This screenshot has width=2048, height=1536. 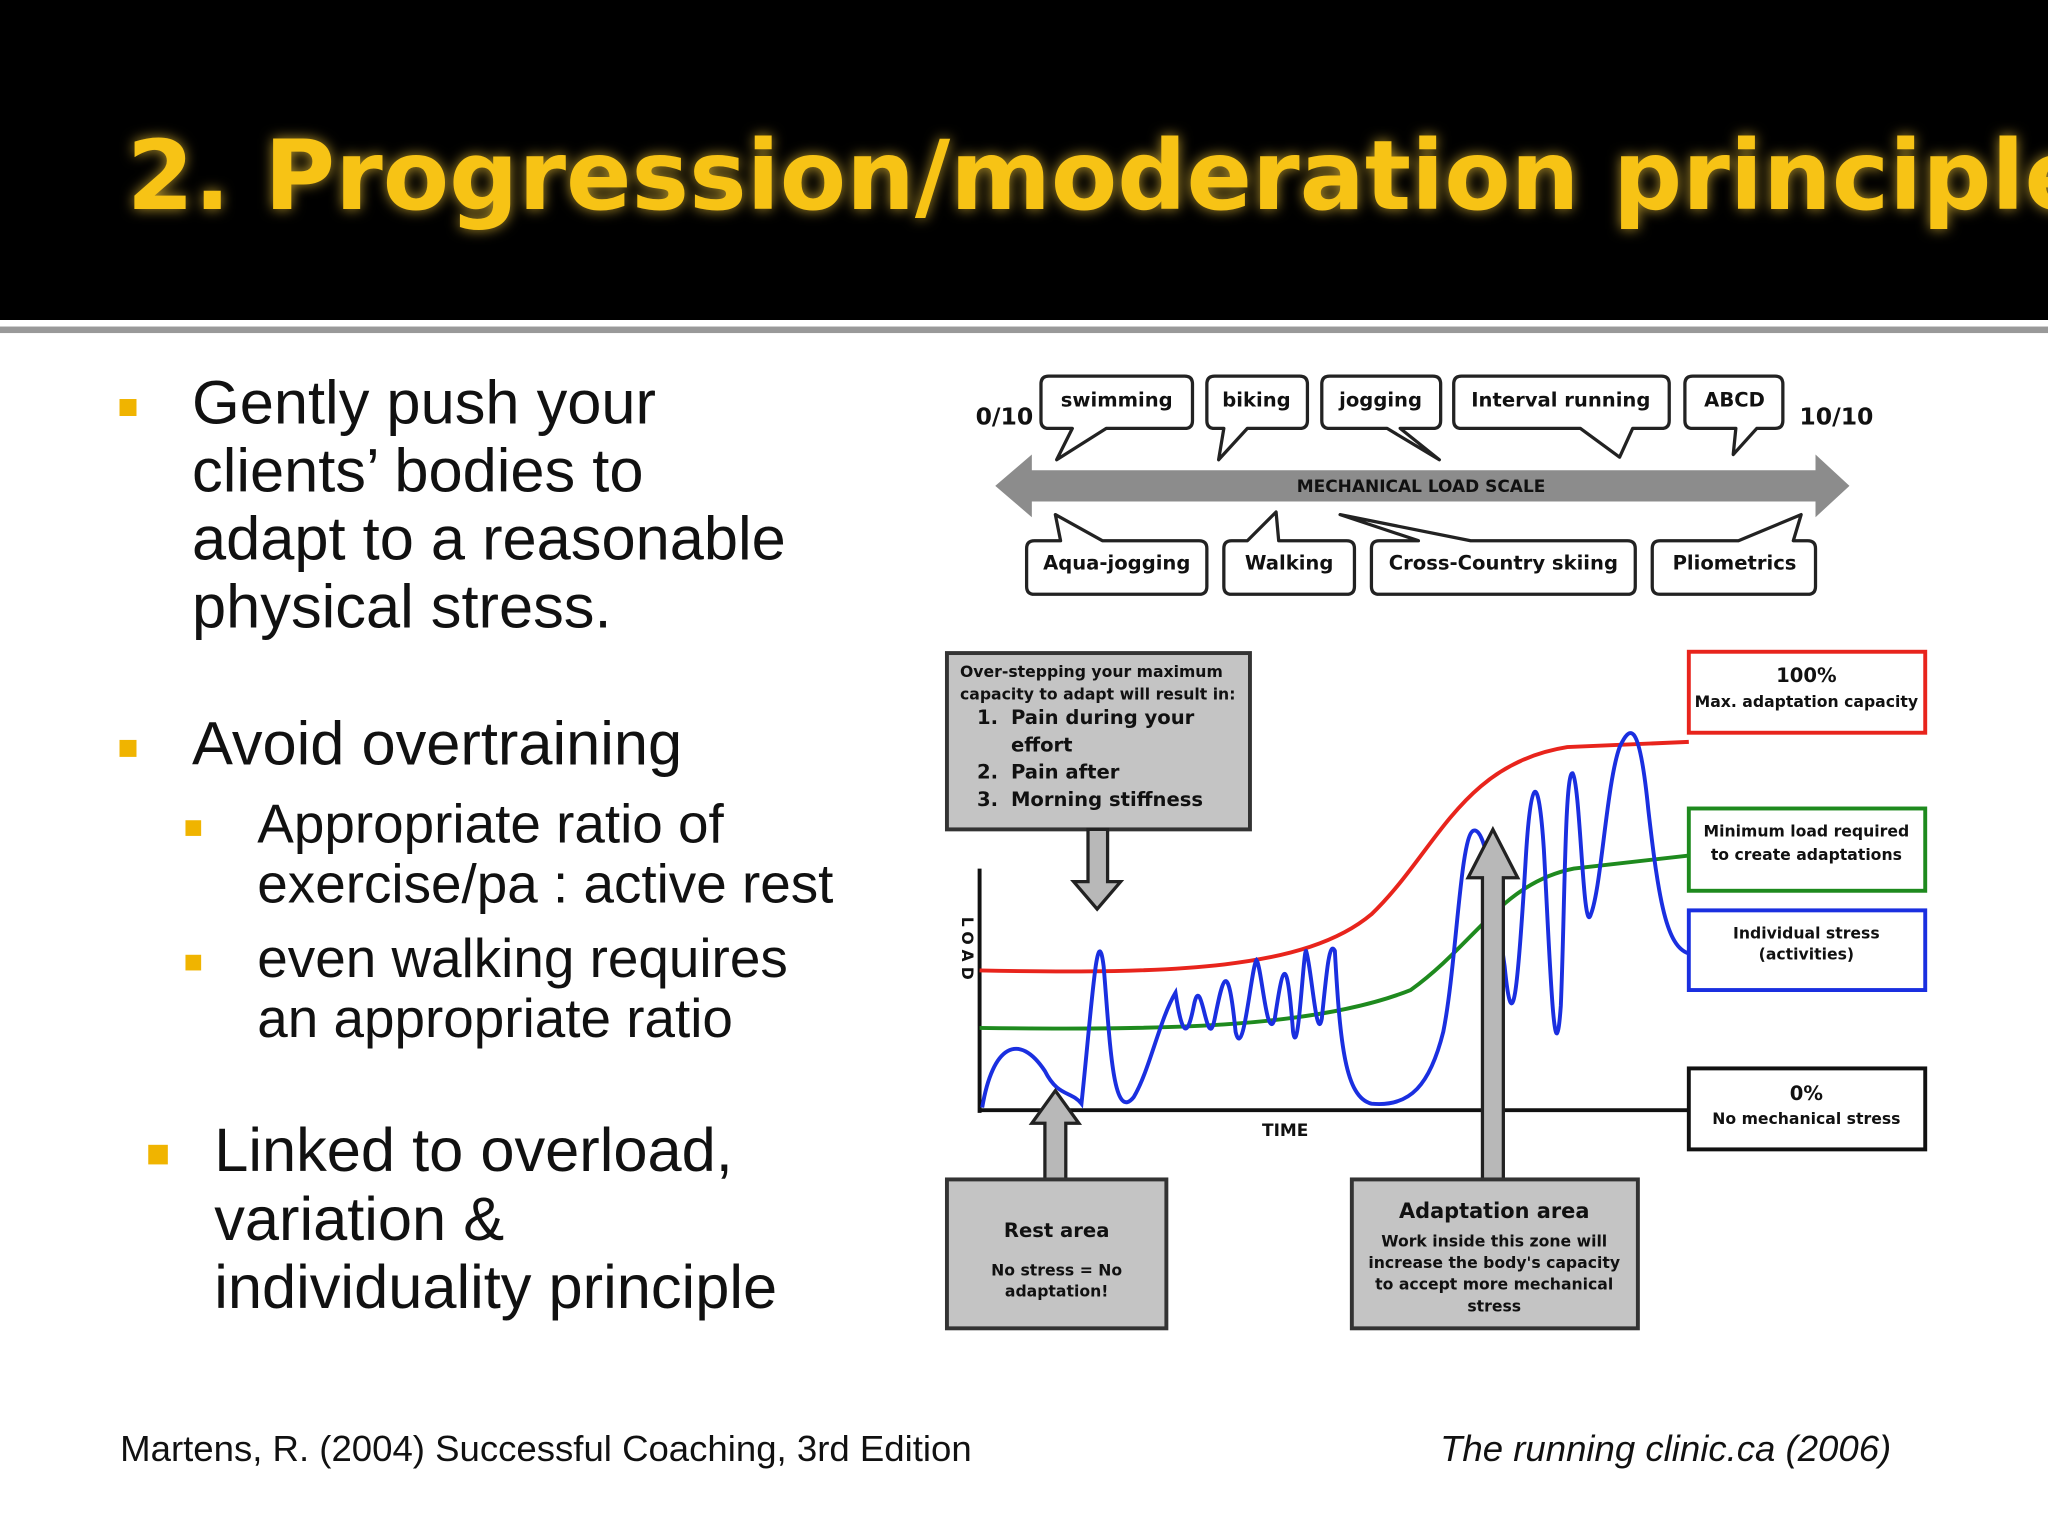 What do you see at coordinates (1285, 1131) in the screenshot?
I see `x-axis-label: TIME` at bounding box center [1285, 1131].